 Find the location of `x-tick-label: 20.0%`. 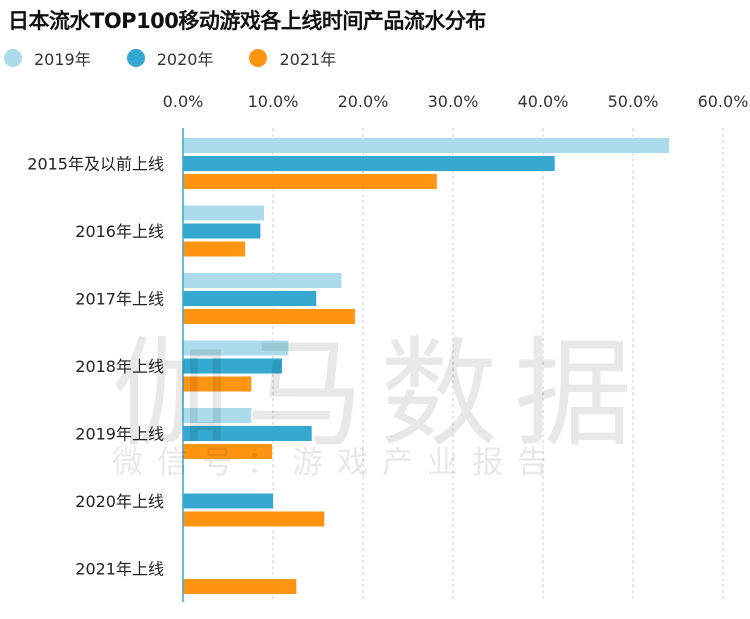

x-tick-label: 20.0% is located at coordinates (363, 101).